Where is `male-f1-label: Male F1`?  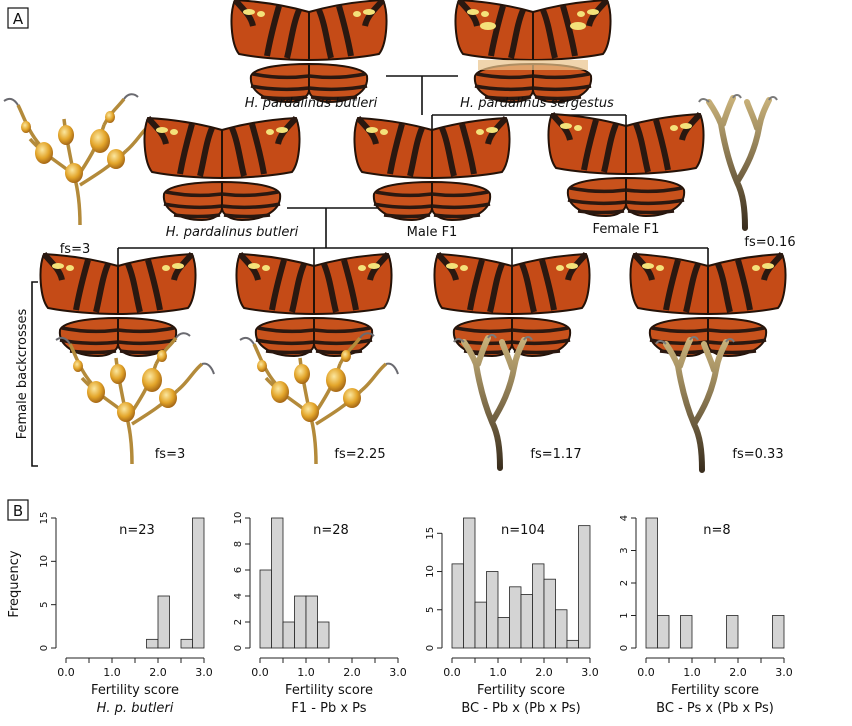 male-f1-label: Male F1 is located at coordinates (432, 232).